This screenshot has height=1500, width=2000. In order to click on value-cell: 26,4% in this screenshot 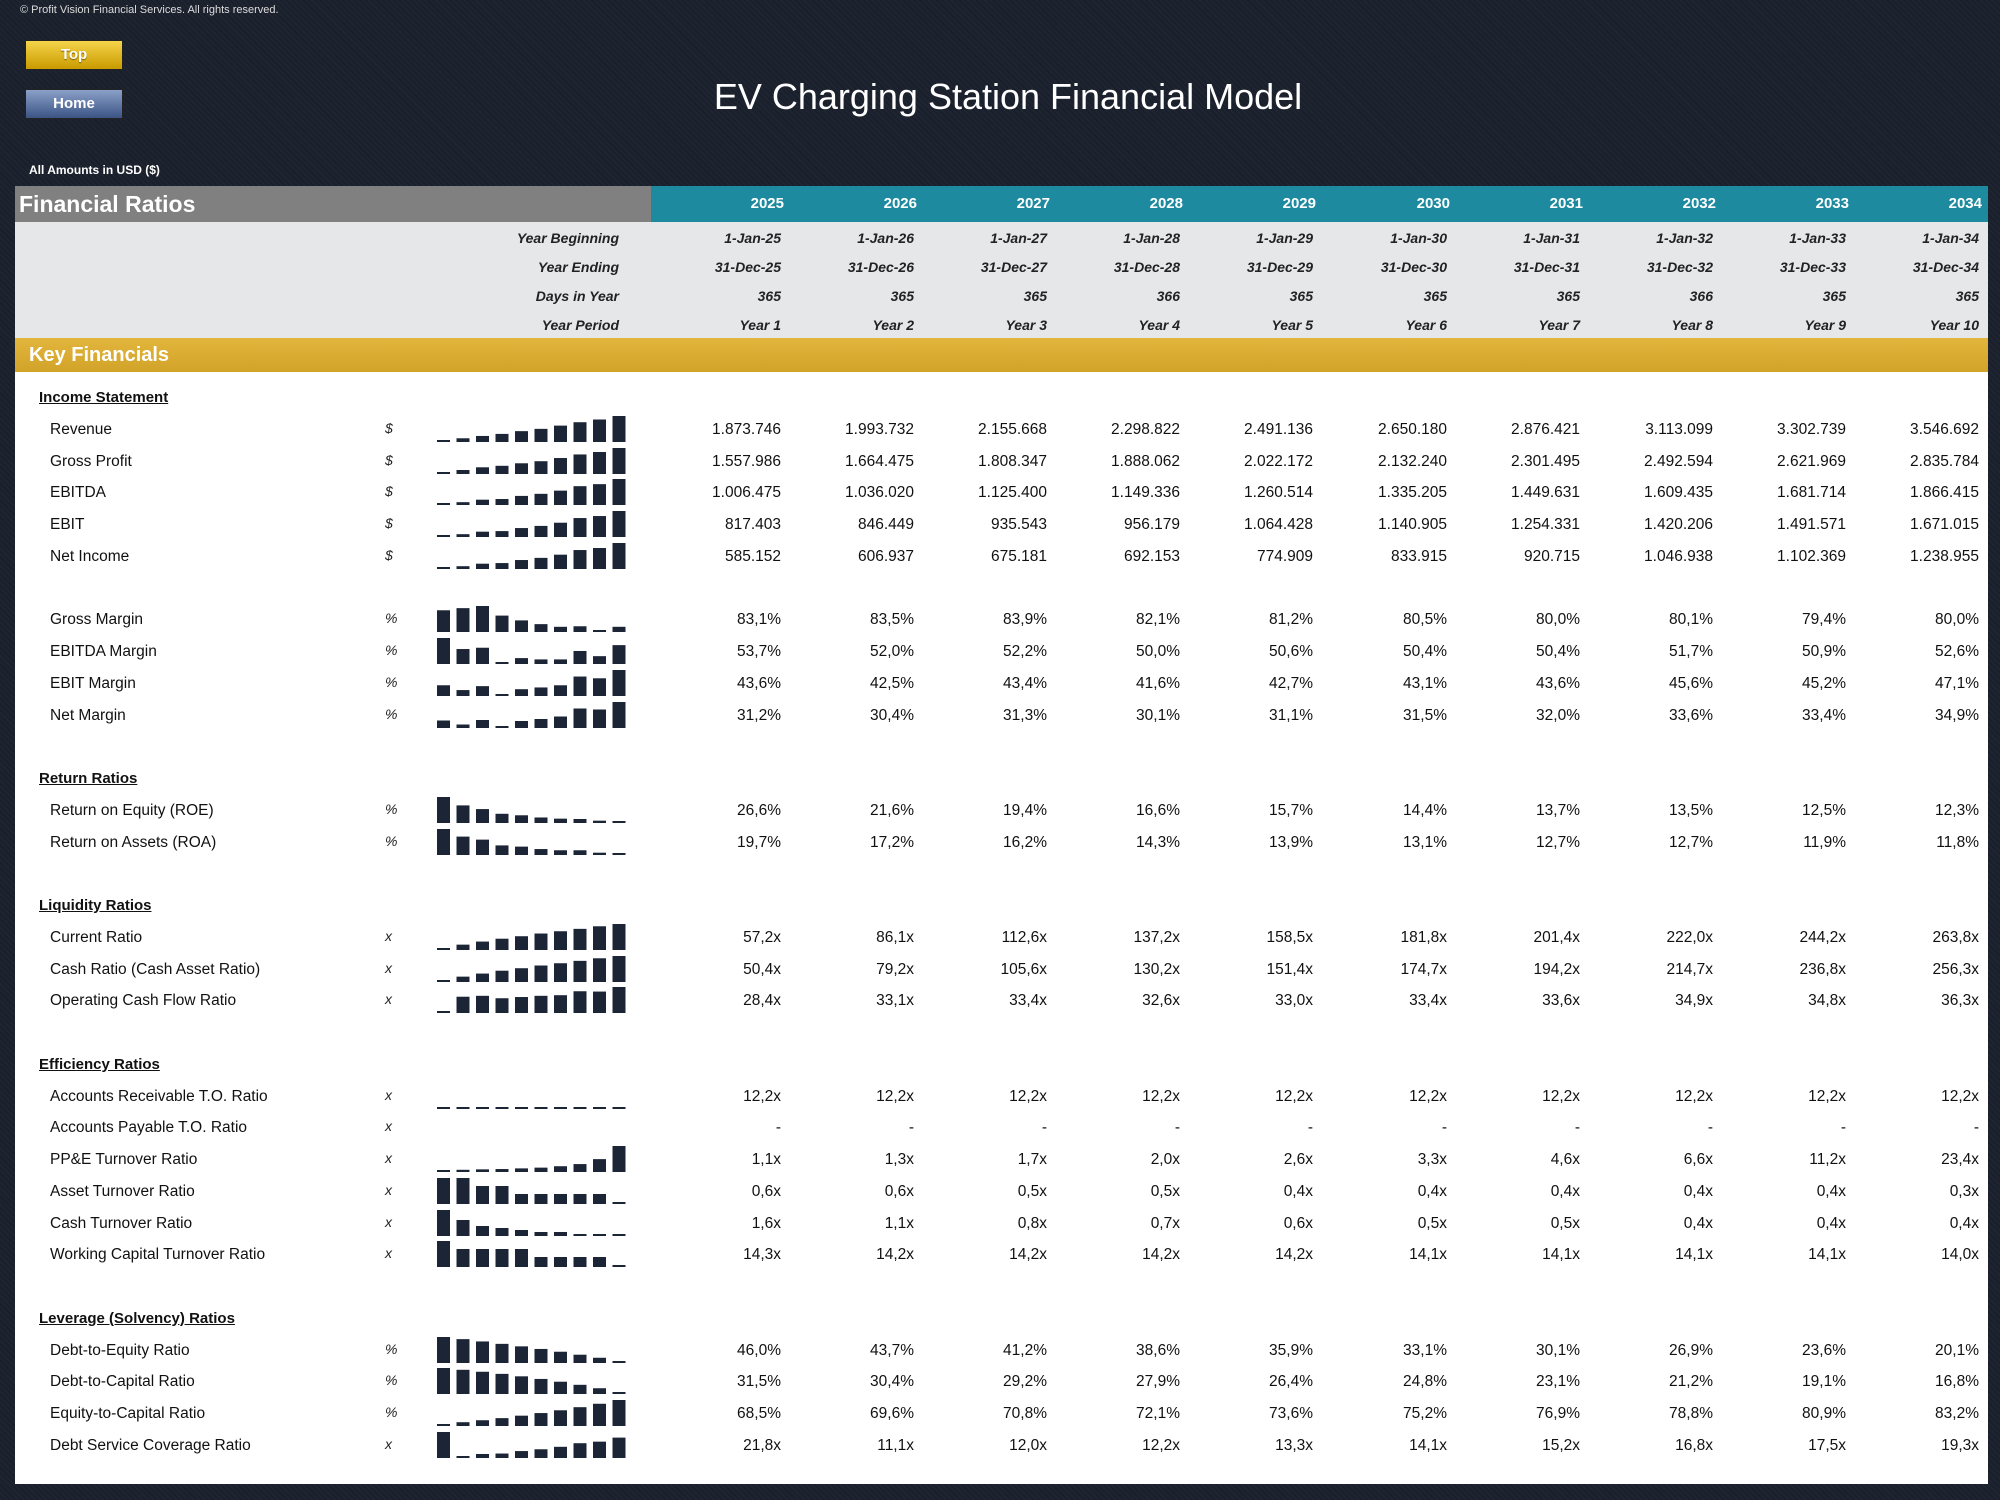, I will do `click(1291, 1382)`.